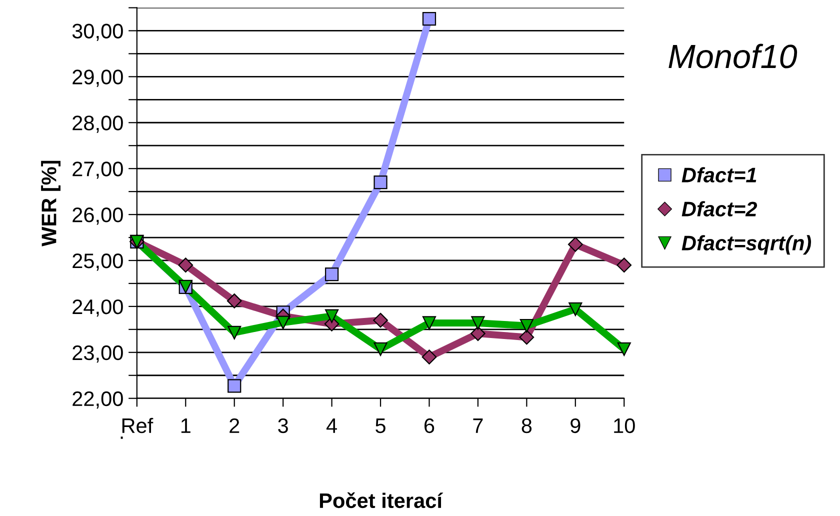 Image resolution: width=840 pixels, height=516 pixels. Describe the element at coordinates (527, 426) in the screenshot. I see `x-tick-label: 8` at that location.